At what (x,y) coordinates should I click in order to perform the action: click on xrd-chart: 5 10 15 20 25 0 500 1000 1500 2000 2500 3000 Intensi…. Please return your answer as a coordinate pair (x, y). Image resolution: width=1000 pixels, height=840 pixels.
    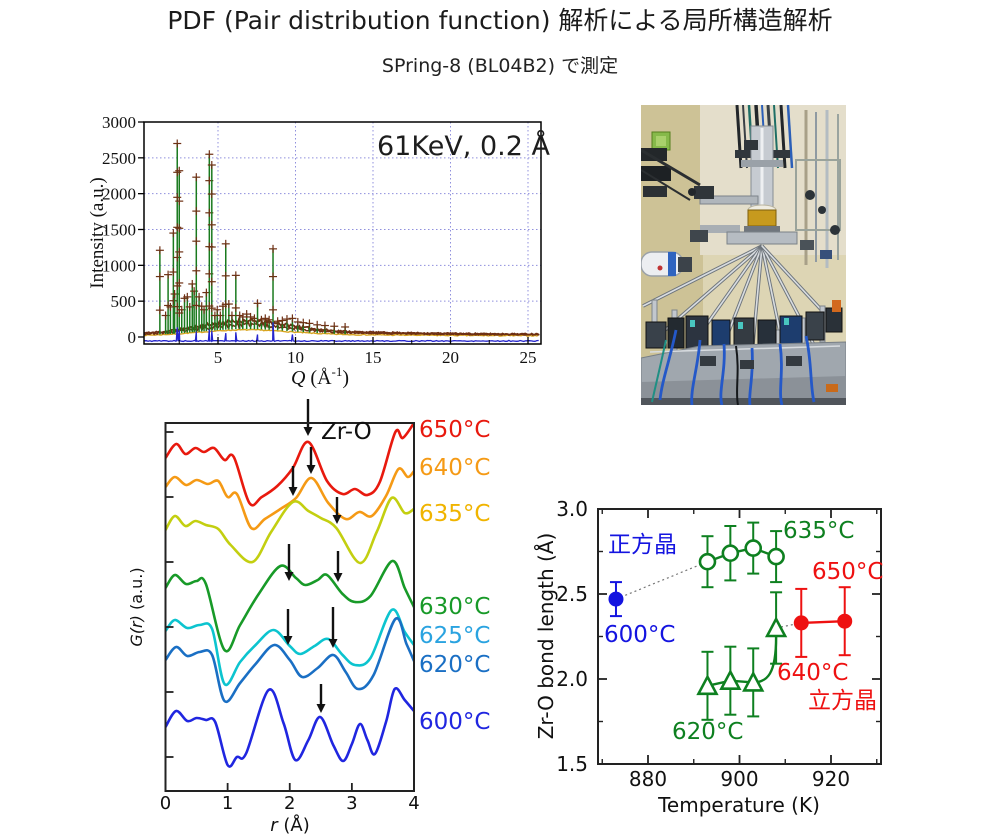
    Looking at the image, I should click on (314, 251).